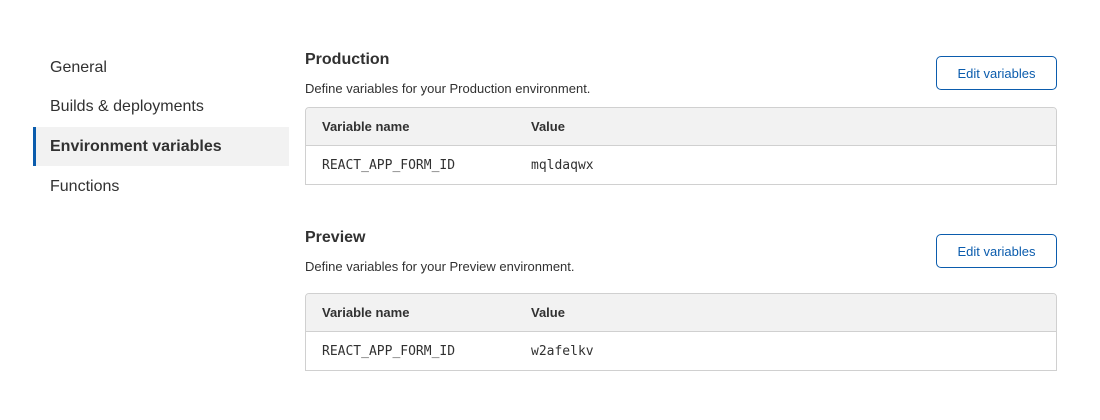 This screenshot has height=420, width=1100. What do you see at coordinates (562, 165) in the screenshot?
I see `variable-value: mqldaqwx` at bounding box center [562, 165].